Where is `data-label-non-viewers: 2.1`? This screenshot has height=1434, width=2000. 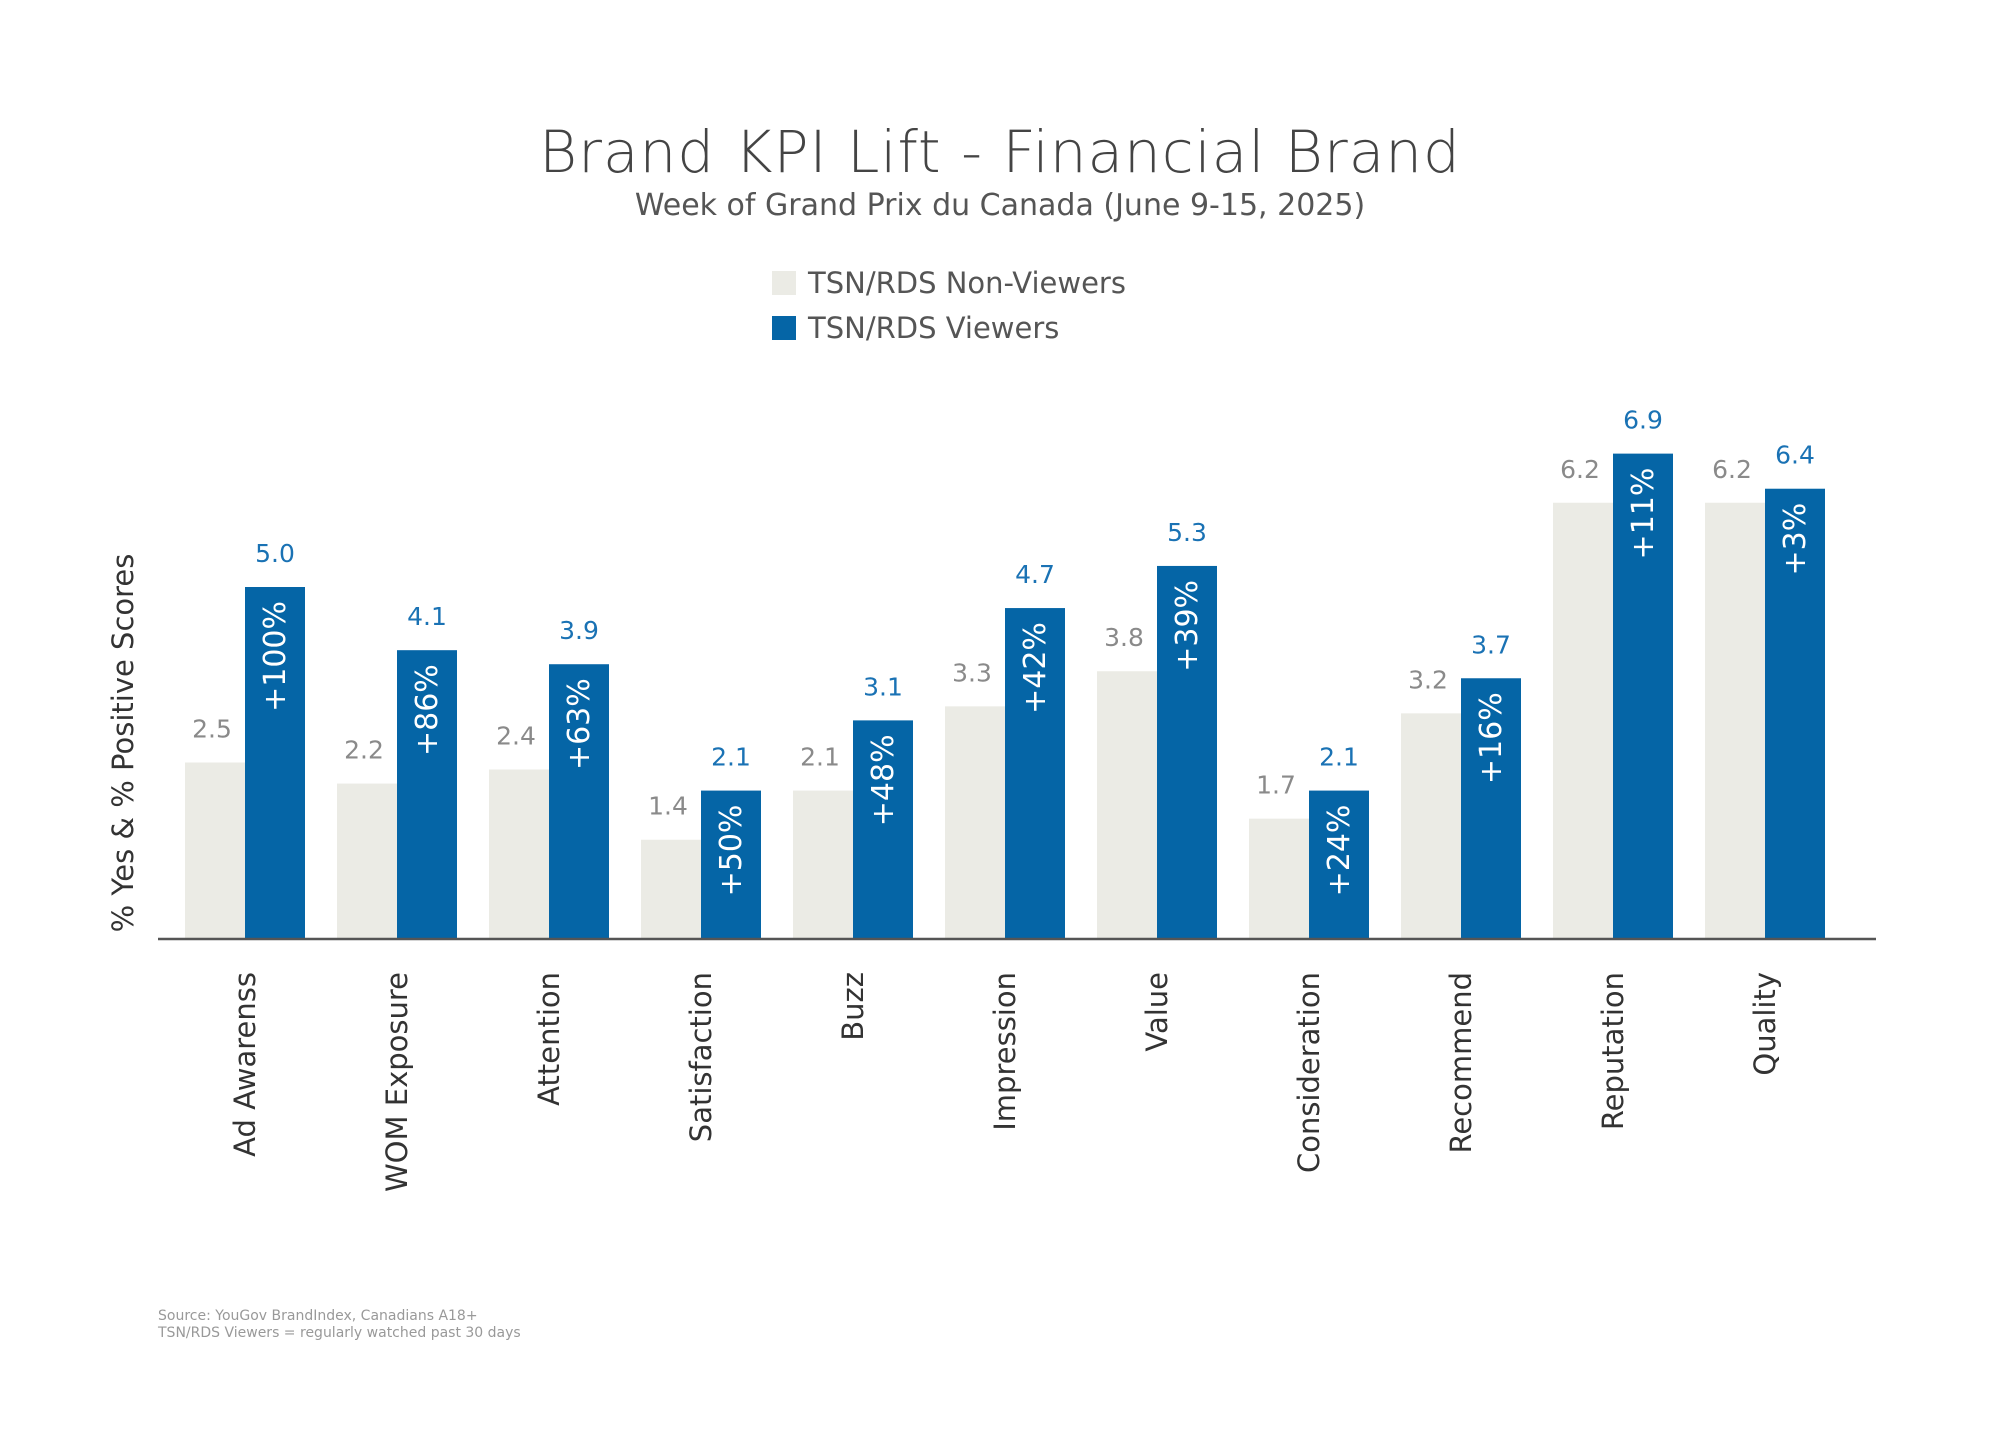
data-label-non-viewers: 2.1 is located at coordinates (820, 757).